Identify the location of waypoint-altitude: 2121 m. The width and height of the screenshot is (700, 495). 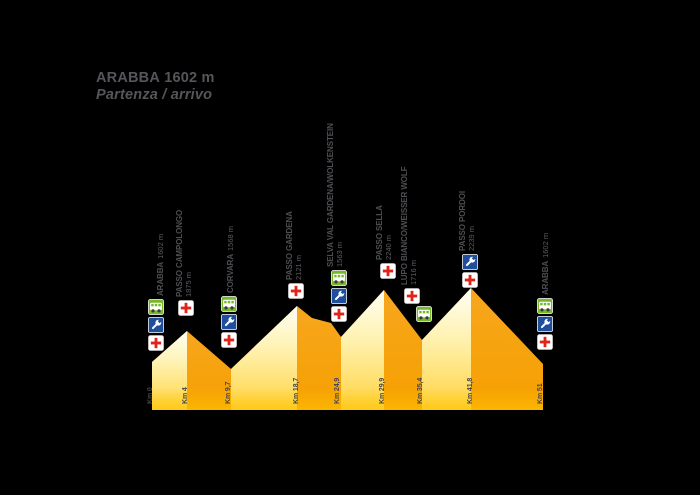
(298, 267).